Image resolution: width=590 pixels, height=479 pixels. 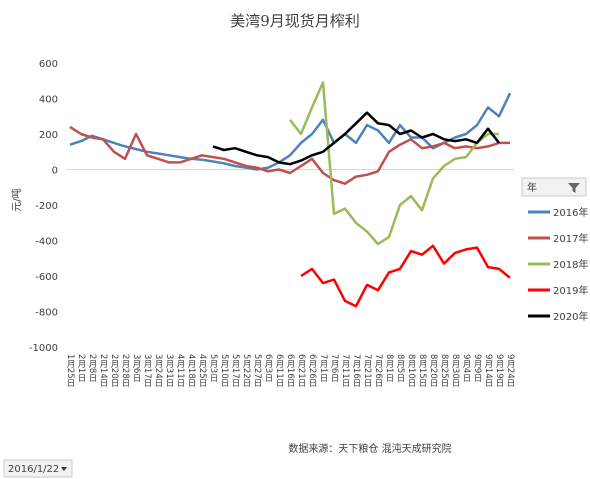 I want to click on x-tick-label: 7月26日, so click(x=378, y=371).